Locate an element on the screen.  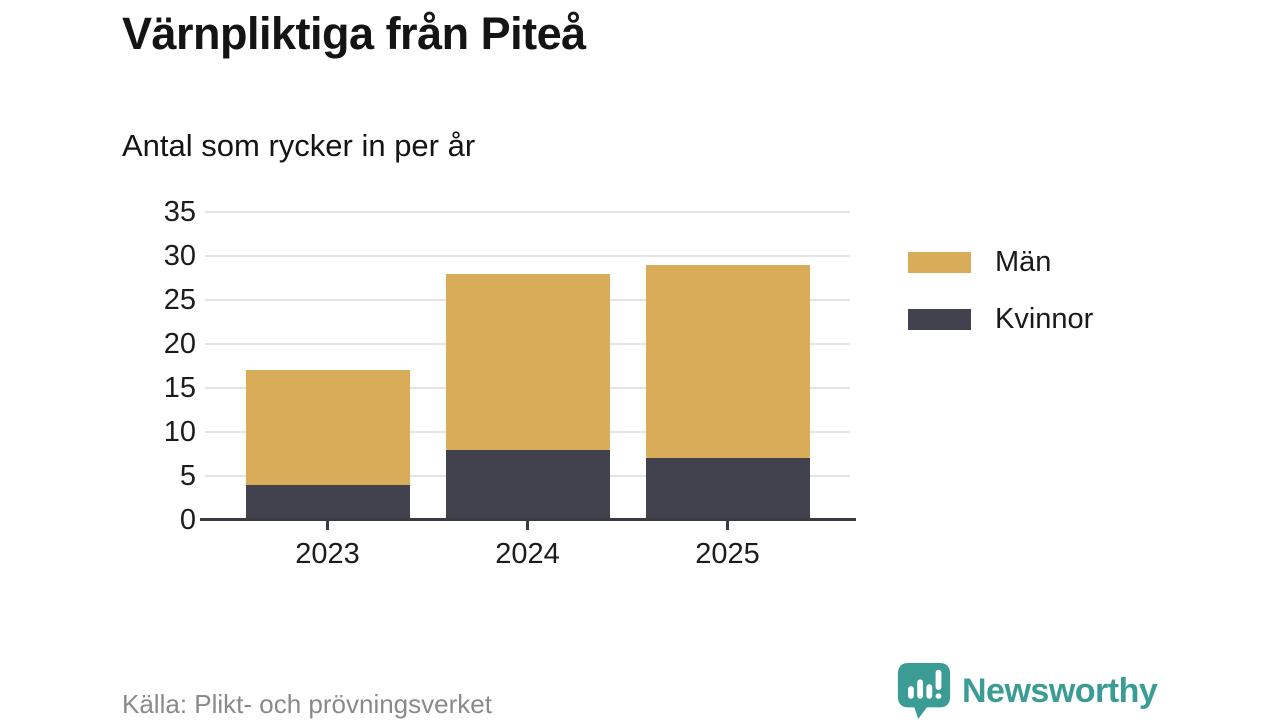
legend-label-women: Kvinnor is located at coordinates (1044, 319).